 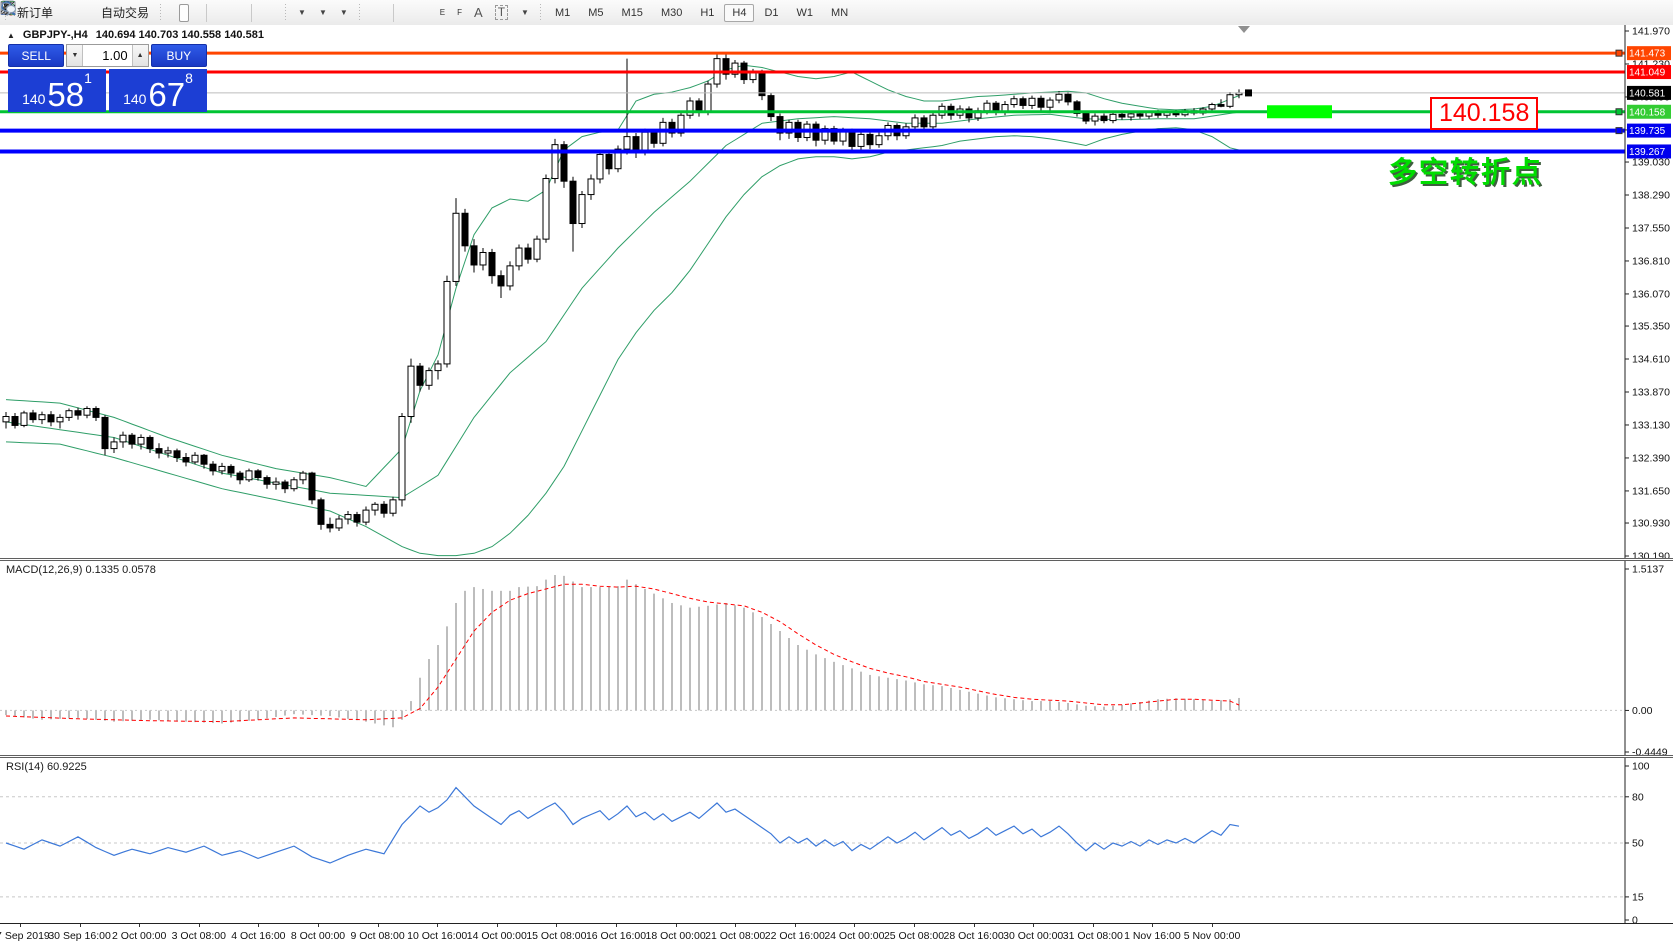 What do you see at coordinates (179, 35) in the screenshot?
I see `chart-ohlc-values: 140.694 140.703 140.558 140.581` at bounding box center [179, 35].